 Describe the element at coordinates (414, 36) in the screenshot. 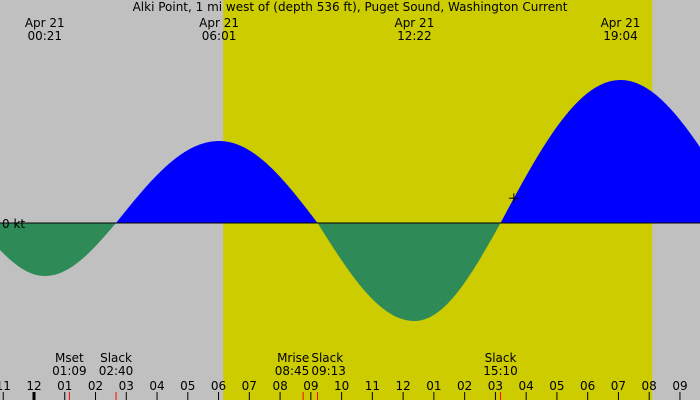

I see `extremum-time-label: 12:22` at that location.